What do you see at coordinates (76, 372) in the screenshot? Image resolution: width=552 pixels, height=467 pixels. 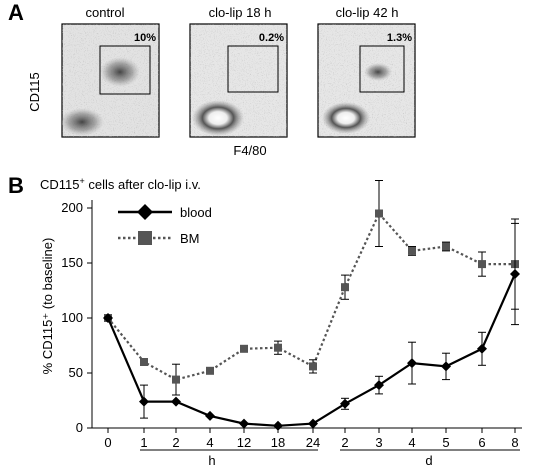 I see `y-tick-label: 50` at bounding box center [76, 372].